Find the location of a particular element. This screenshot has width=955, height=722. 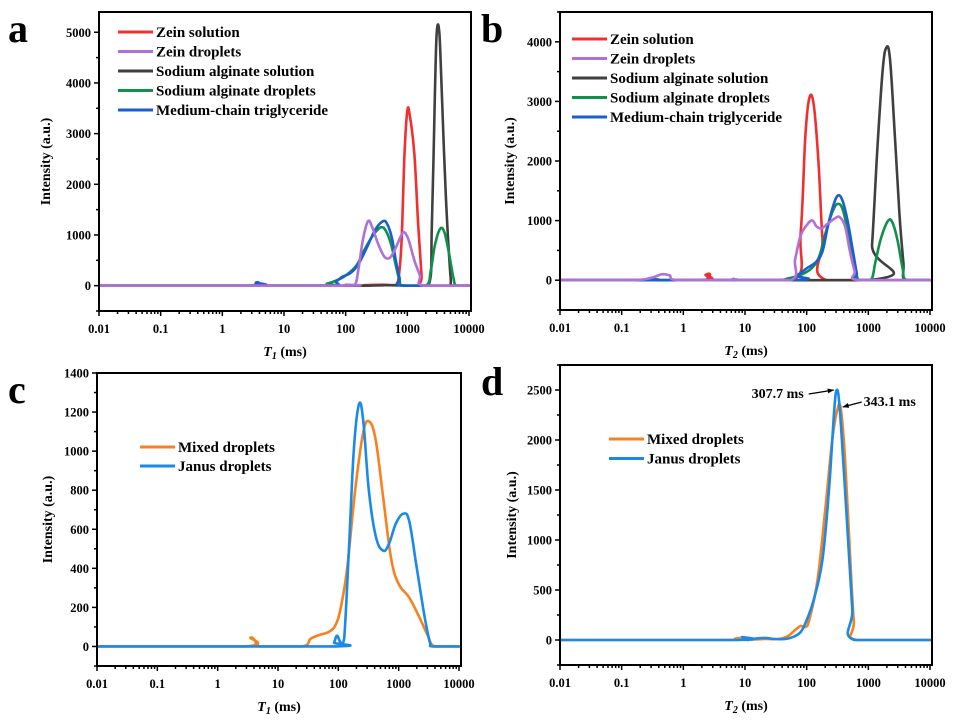

y-tick-label: 500 is located at coordinates (542, 591).